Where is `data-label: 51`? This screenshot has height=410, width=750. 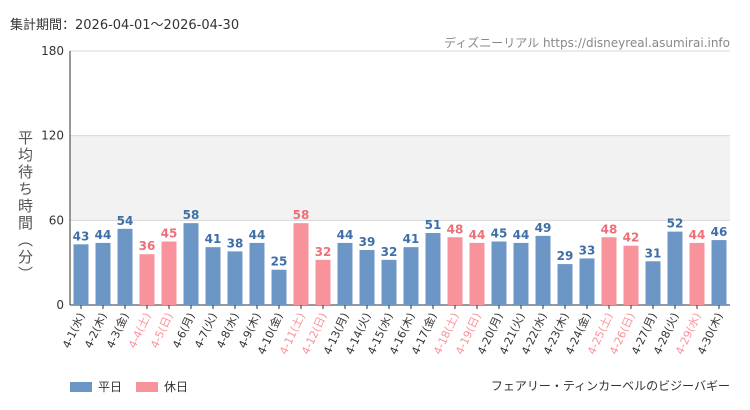
data-label: 51 is located at coordinates (433, 225).